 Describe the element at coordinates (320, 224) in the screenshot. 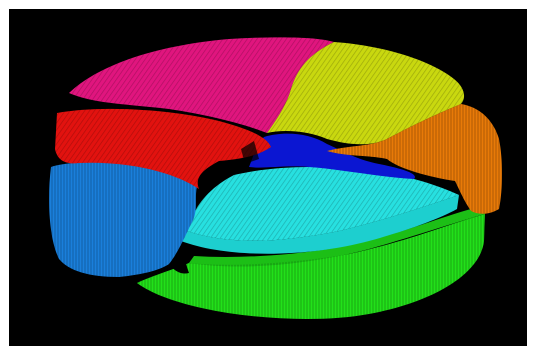

I see `region-cyan-side` at that location.